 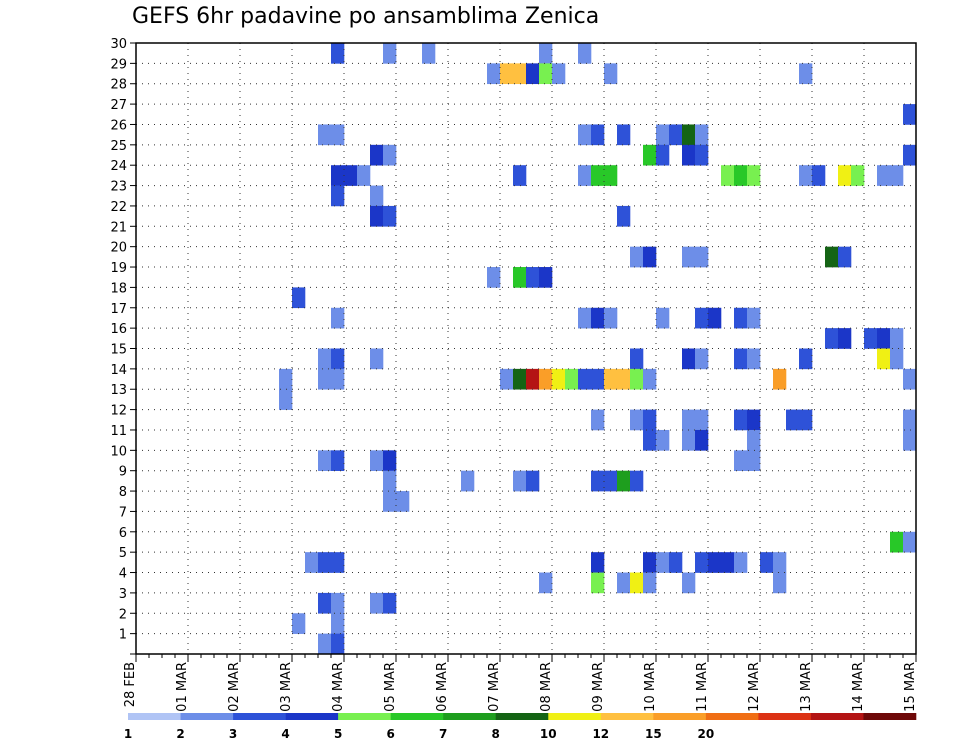 What do you see at coordinates (123, 553) in the screenshot?
I see `y-tick-label: 5` at bounding box center [123, 553].